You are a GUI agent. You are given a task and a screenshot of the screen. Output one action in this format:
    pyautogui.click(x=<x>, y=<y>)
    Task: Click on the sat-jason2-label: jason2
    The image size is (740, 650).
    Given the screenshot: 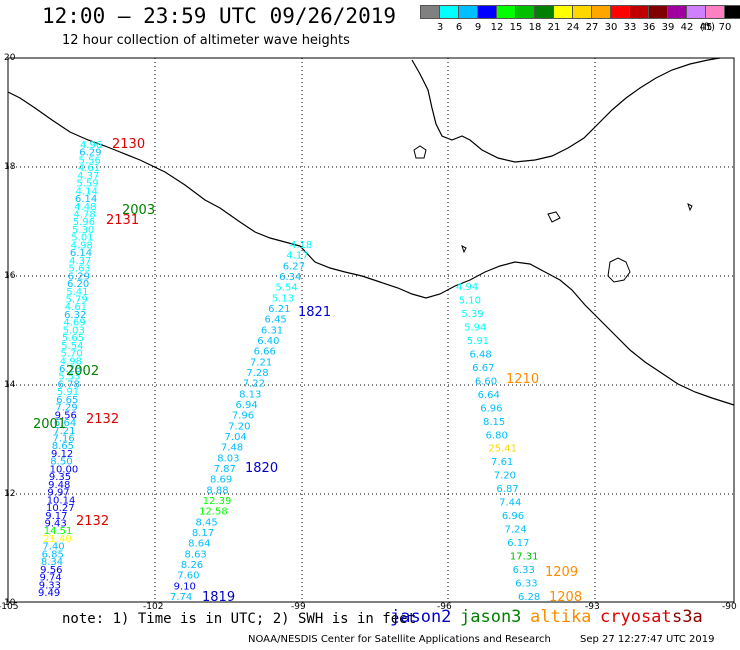 What is the action you would take?
    pyautogui.click(x=421, y=617)
    